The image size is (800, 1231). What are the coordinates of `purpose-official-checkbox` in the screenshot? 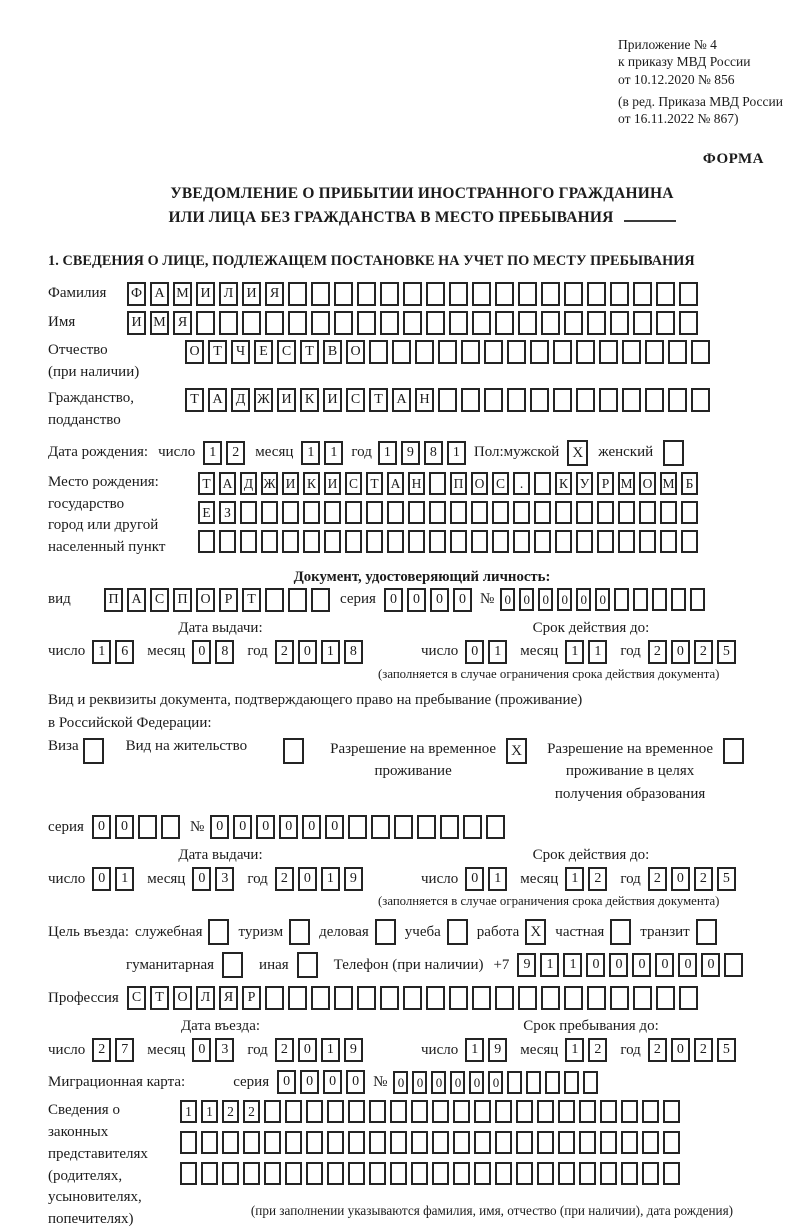 It's located at (219, 932).